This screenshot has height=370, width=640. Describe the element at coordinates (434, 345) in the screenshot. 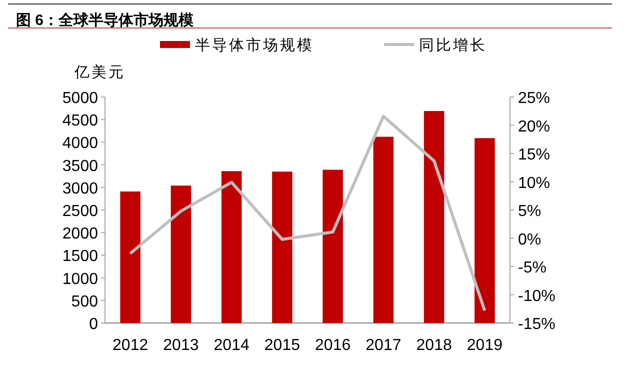

I see `xtick: 2018` at that location.